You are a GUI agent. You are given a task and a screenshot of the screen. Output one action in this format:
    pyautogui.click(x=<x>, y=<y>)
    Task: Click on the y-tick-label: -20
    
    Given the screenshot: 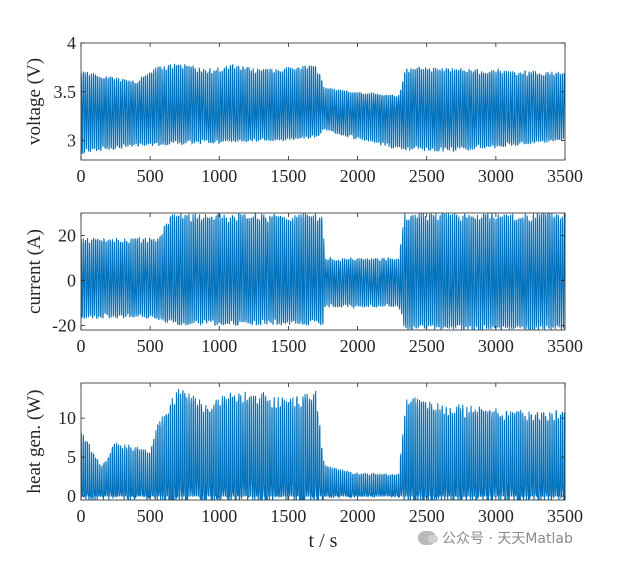 What is the action you would take?
    pyautogui.click(x=64, y=326)
    